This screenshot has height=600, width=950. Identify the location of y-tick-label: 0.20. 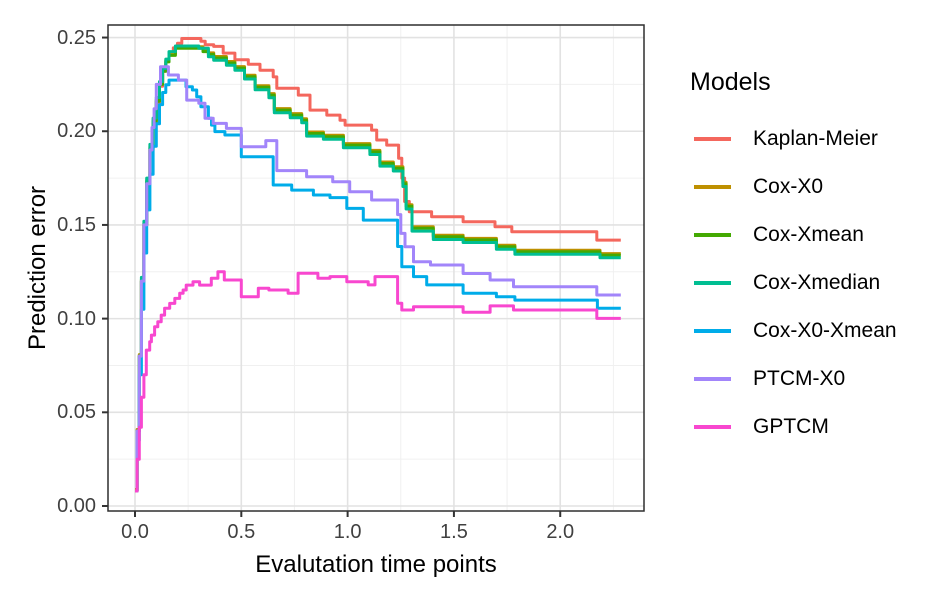
(76, 131).